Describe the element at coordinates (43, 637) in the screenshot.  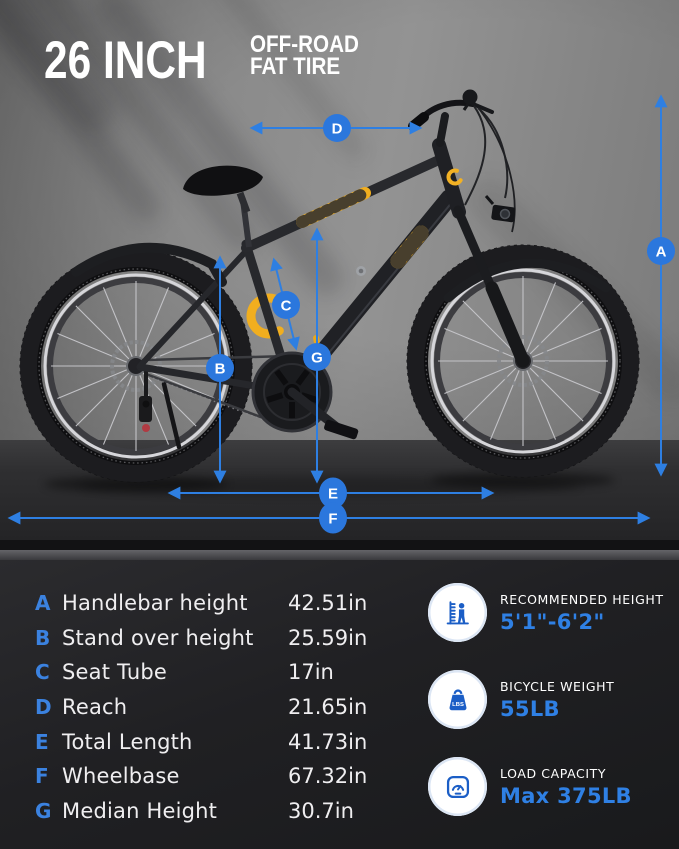
I see `spec-letter-badge: B` at that location.